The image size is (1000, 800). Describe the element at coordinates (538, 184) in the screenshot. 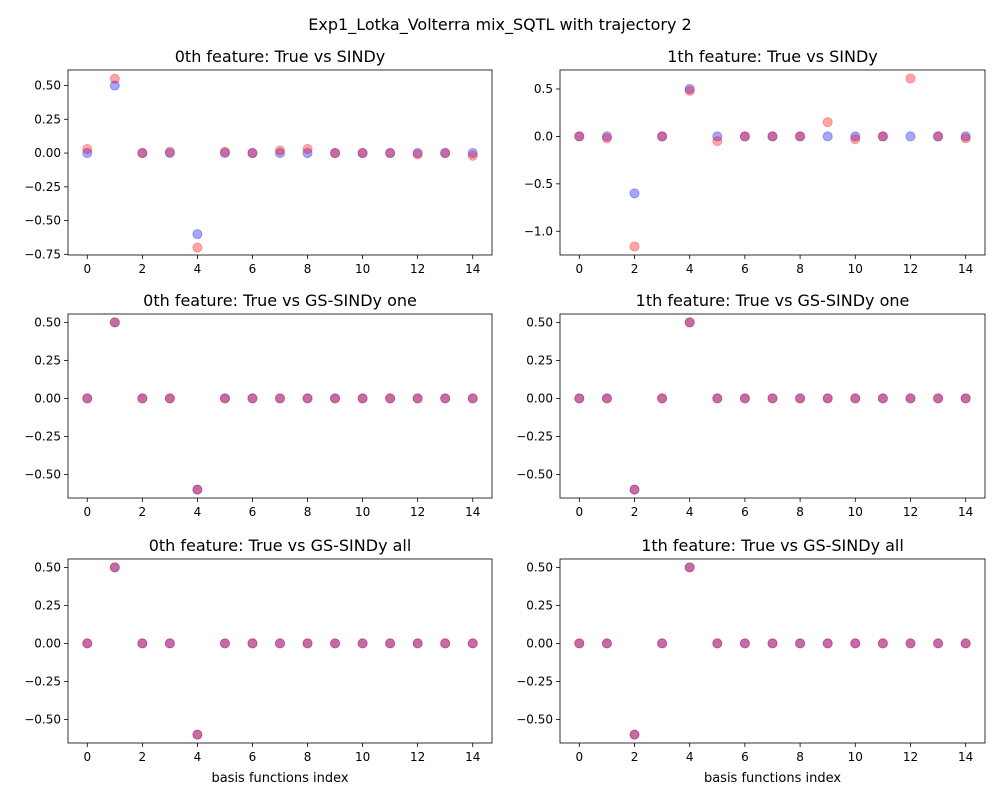

I see `y-tick-label: −0.5` at that location.